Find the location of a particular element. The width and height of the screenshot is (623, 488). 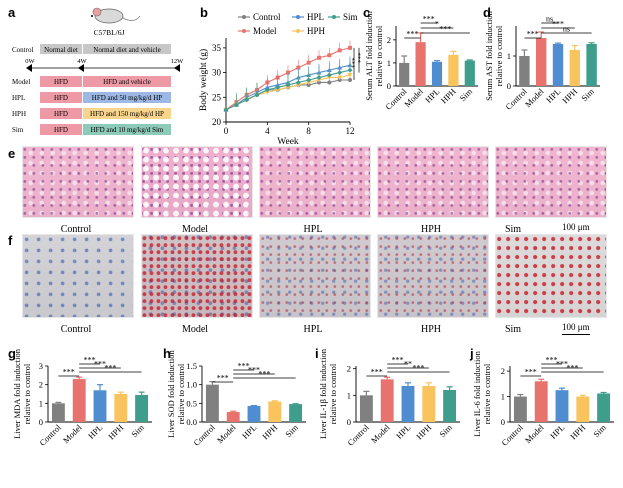

panel-letter-h: h is located at coordinates (167, 353).